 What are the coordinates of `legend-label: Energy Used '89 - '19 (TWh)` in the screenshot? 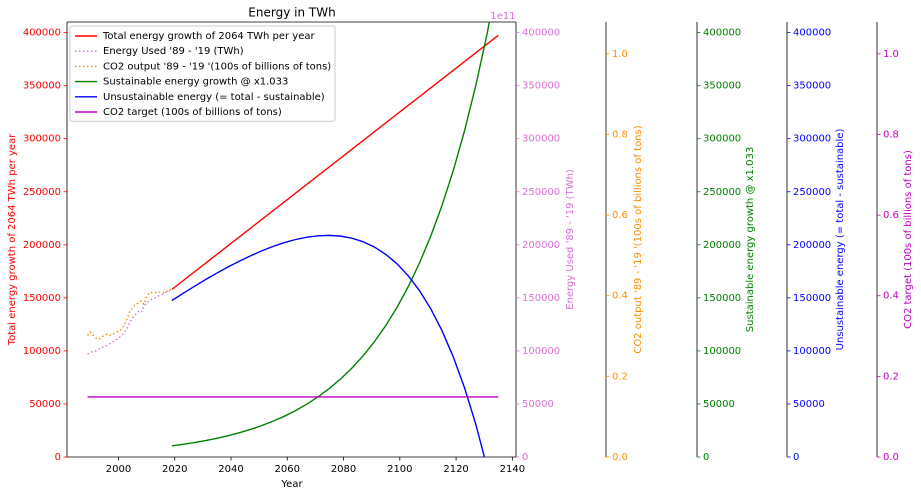 It's located at (173, 51).